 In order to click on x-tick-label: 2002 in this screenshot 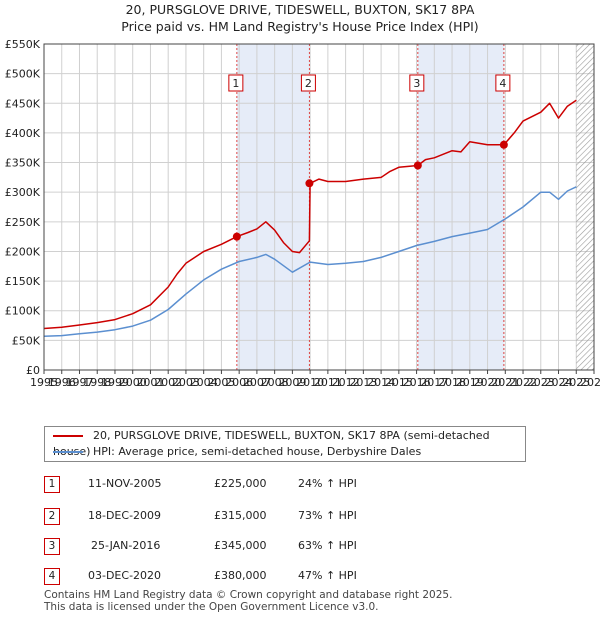, I will do `click(168, 382)`.